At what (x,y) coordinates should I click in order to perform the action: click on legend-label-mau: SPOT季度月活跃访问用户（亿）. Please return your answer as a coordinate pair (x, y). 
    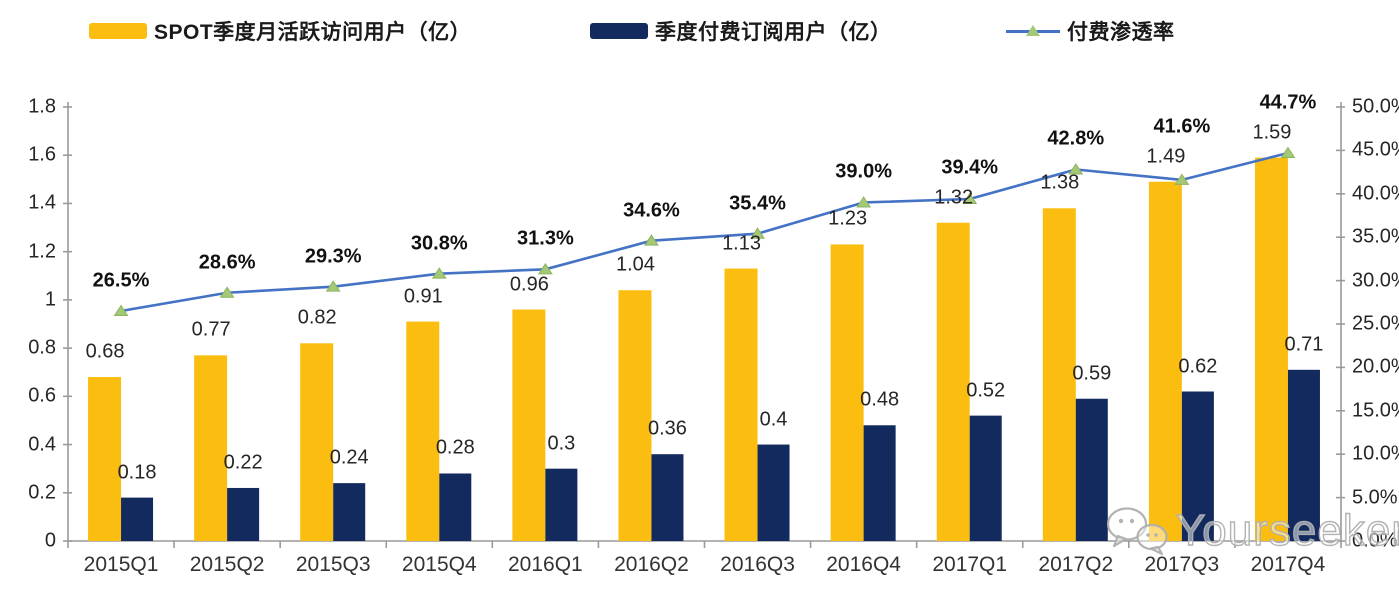
    Looking at the image, I should click on (313, 32).